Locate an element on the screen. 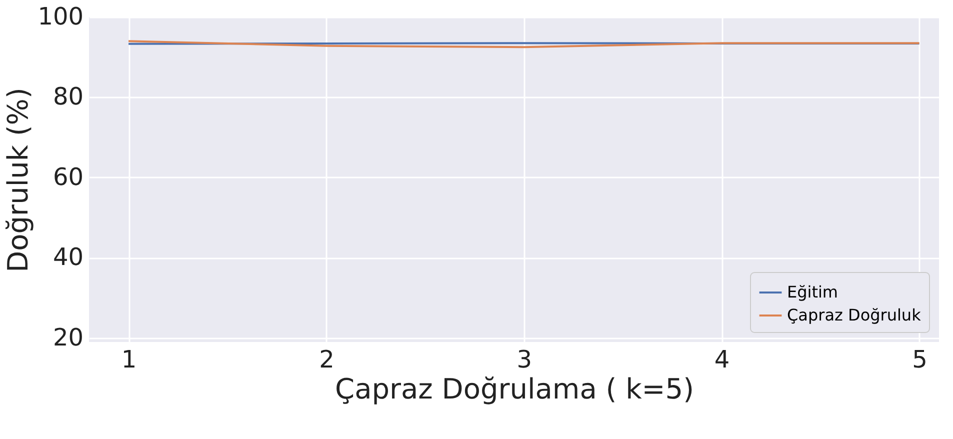 The image size is (953, 439). y-tick-label: 60 is located at coordinates (68, 176).